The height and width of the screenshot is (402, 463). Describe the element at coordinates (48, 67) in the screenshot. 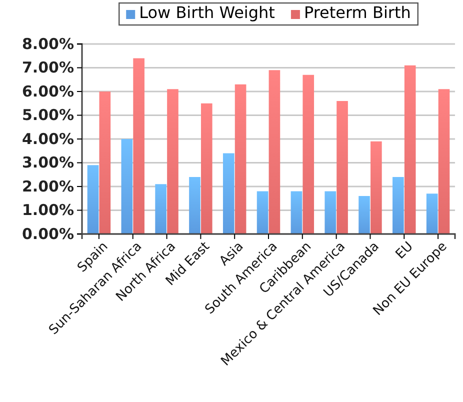

I see `y-tick-label: 7.00%` at that location.